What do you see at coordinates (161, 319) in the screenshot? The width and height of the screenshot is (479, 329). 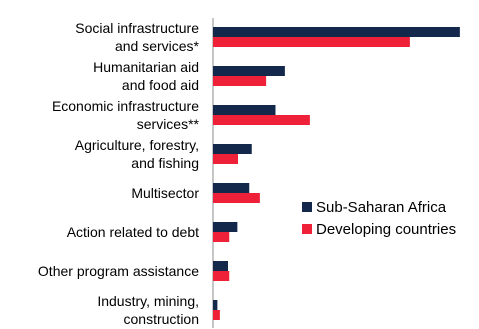 I see `category-label: construction` at bounding box center [161, 319].